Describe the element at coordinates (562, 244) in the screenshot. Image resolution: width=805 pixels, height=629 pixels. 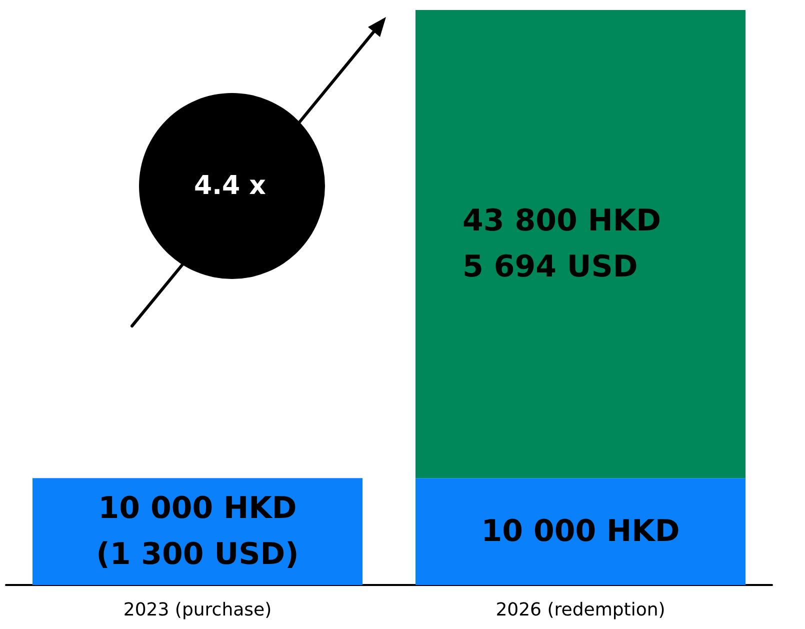
I see `data-label: 43 800 HKD 5 694 USD` at that location.